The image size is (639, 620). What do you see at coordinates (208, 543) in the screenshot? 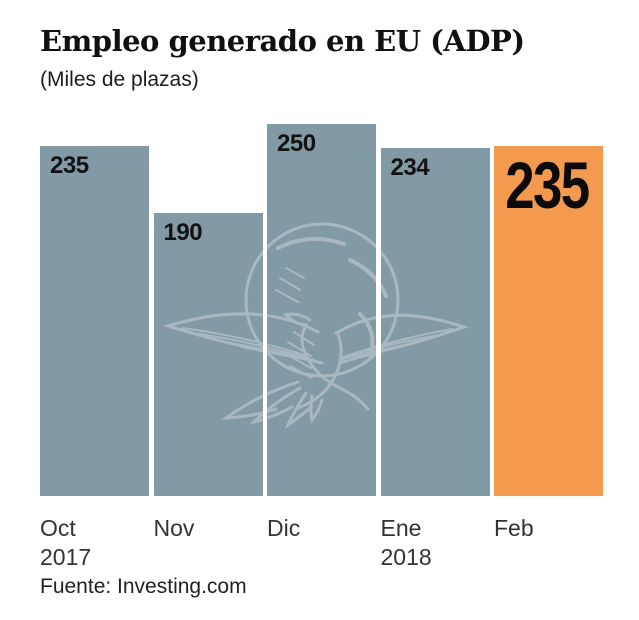
I see `x-axis-label: Nov` at bounding box center [208, 543].